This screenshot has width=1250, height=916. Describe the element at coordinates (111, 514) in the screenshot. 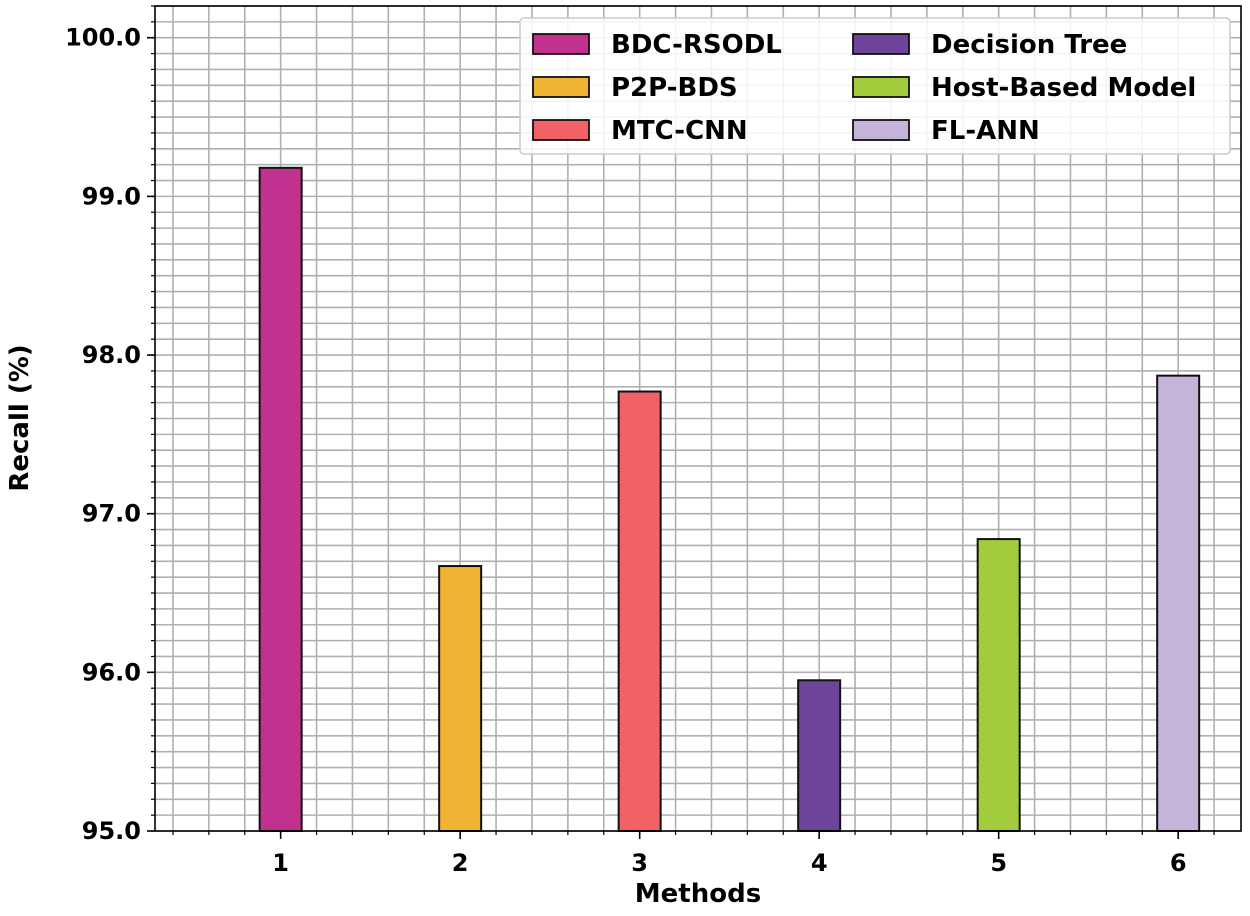

I see `y-tick-label: 97.0` at that location.